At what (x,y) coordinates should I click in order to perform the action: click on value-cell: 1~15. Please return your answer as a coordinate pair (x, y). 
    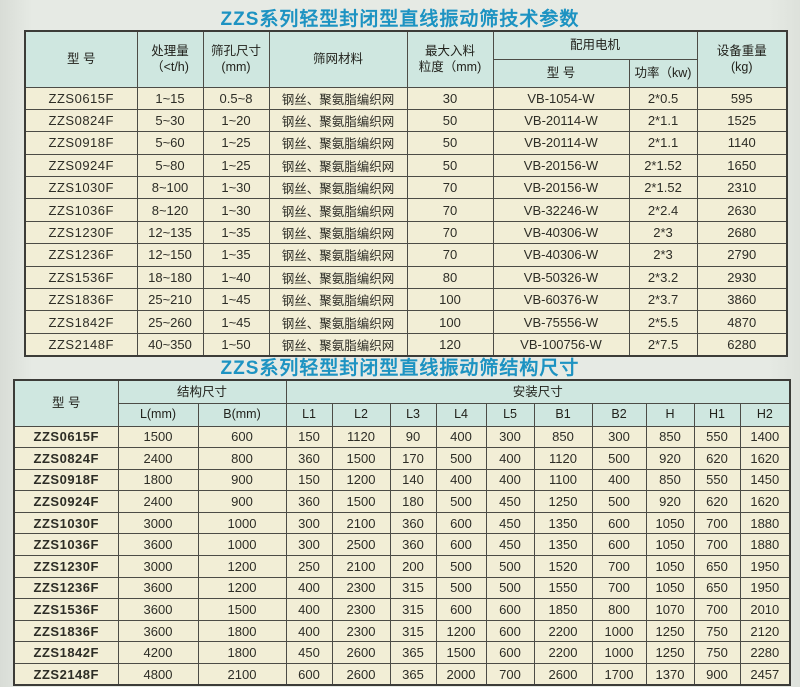
    Looking at the image, I should click on (170, 98).